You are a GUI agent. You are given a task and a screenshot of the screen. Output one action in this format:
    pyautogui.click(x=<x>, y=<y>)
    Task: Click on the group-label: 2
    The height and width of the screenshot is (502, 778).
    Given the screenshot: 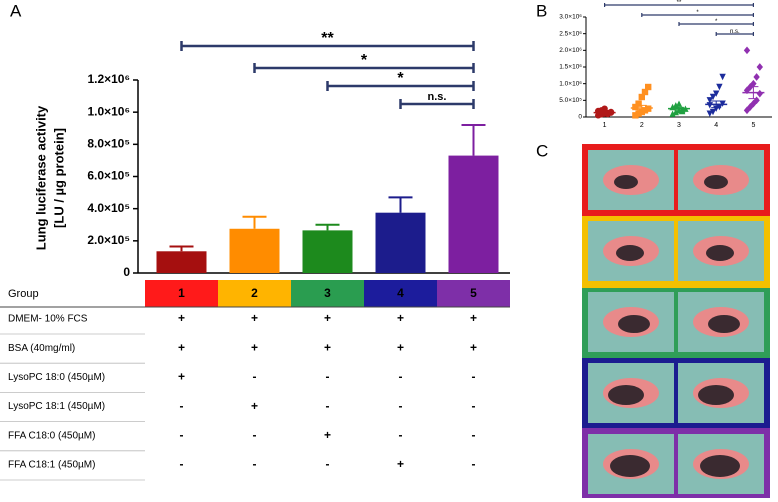 What is the action you would take?
    pyautogui.click(x=254, y=293)
    